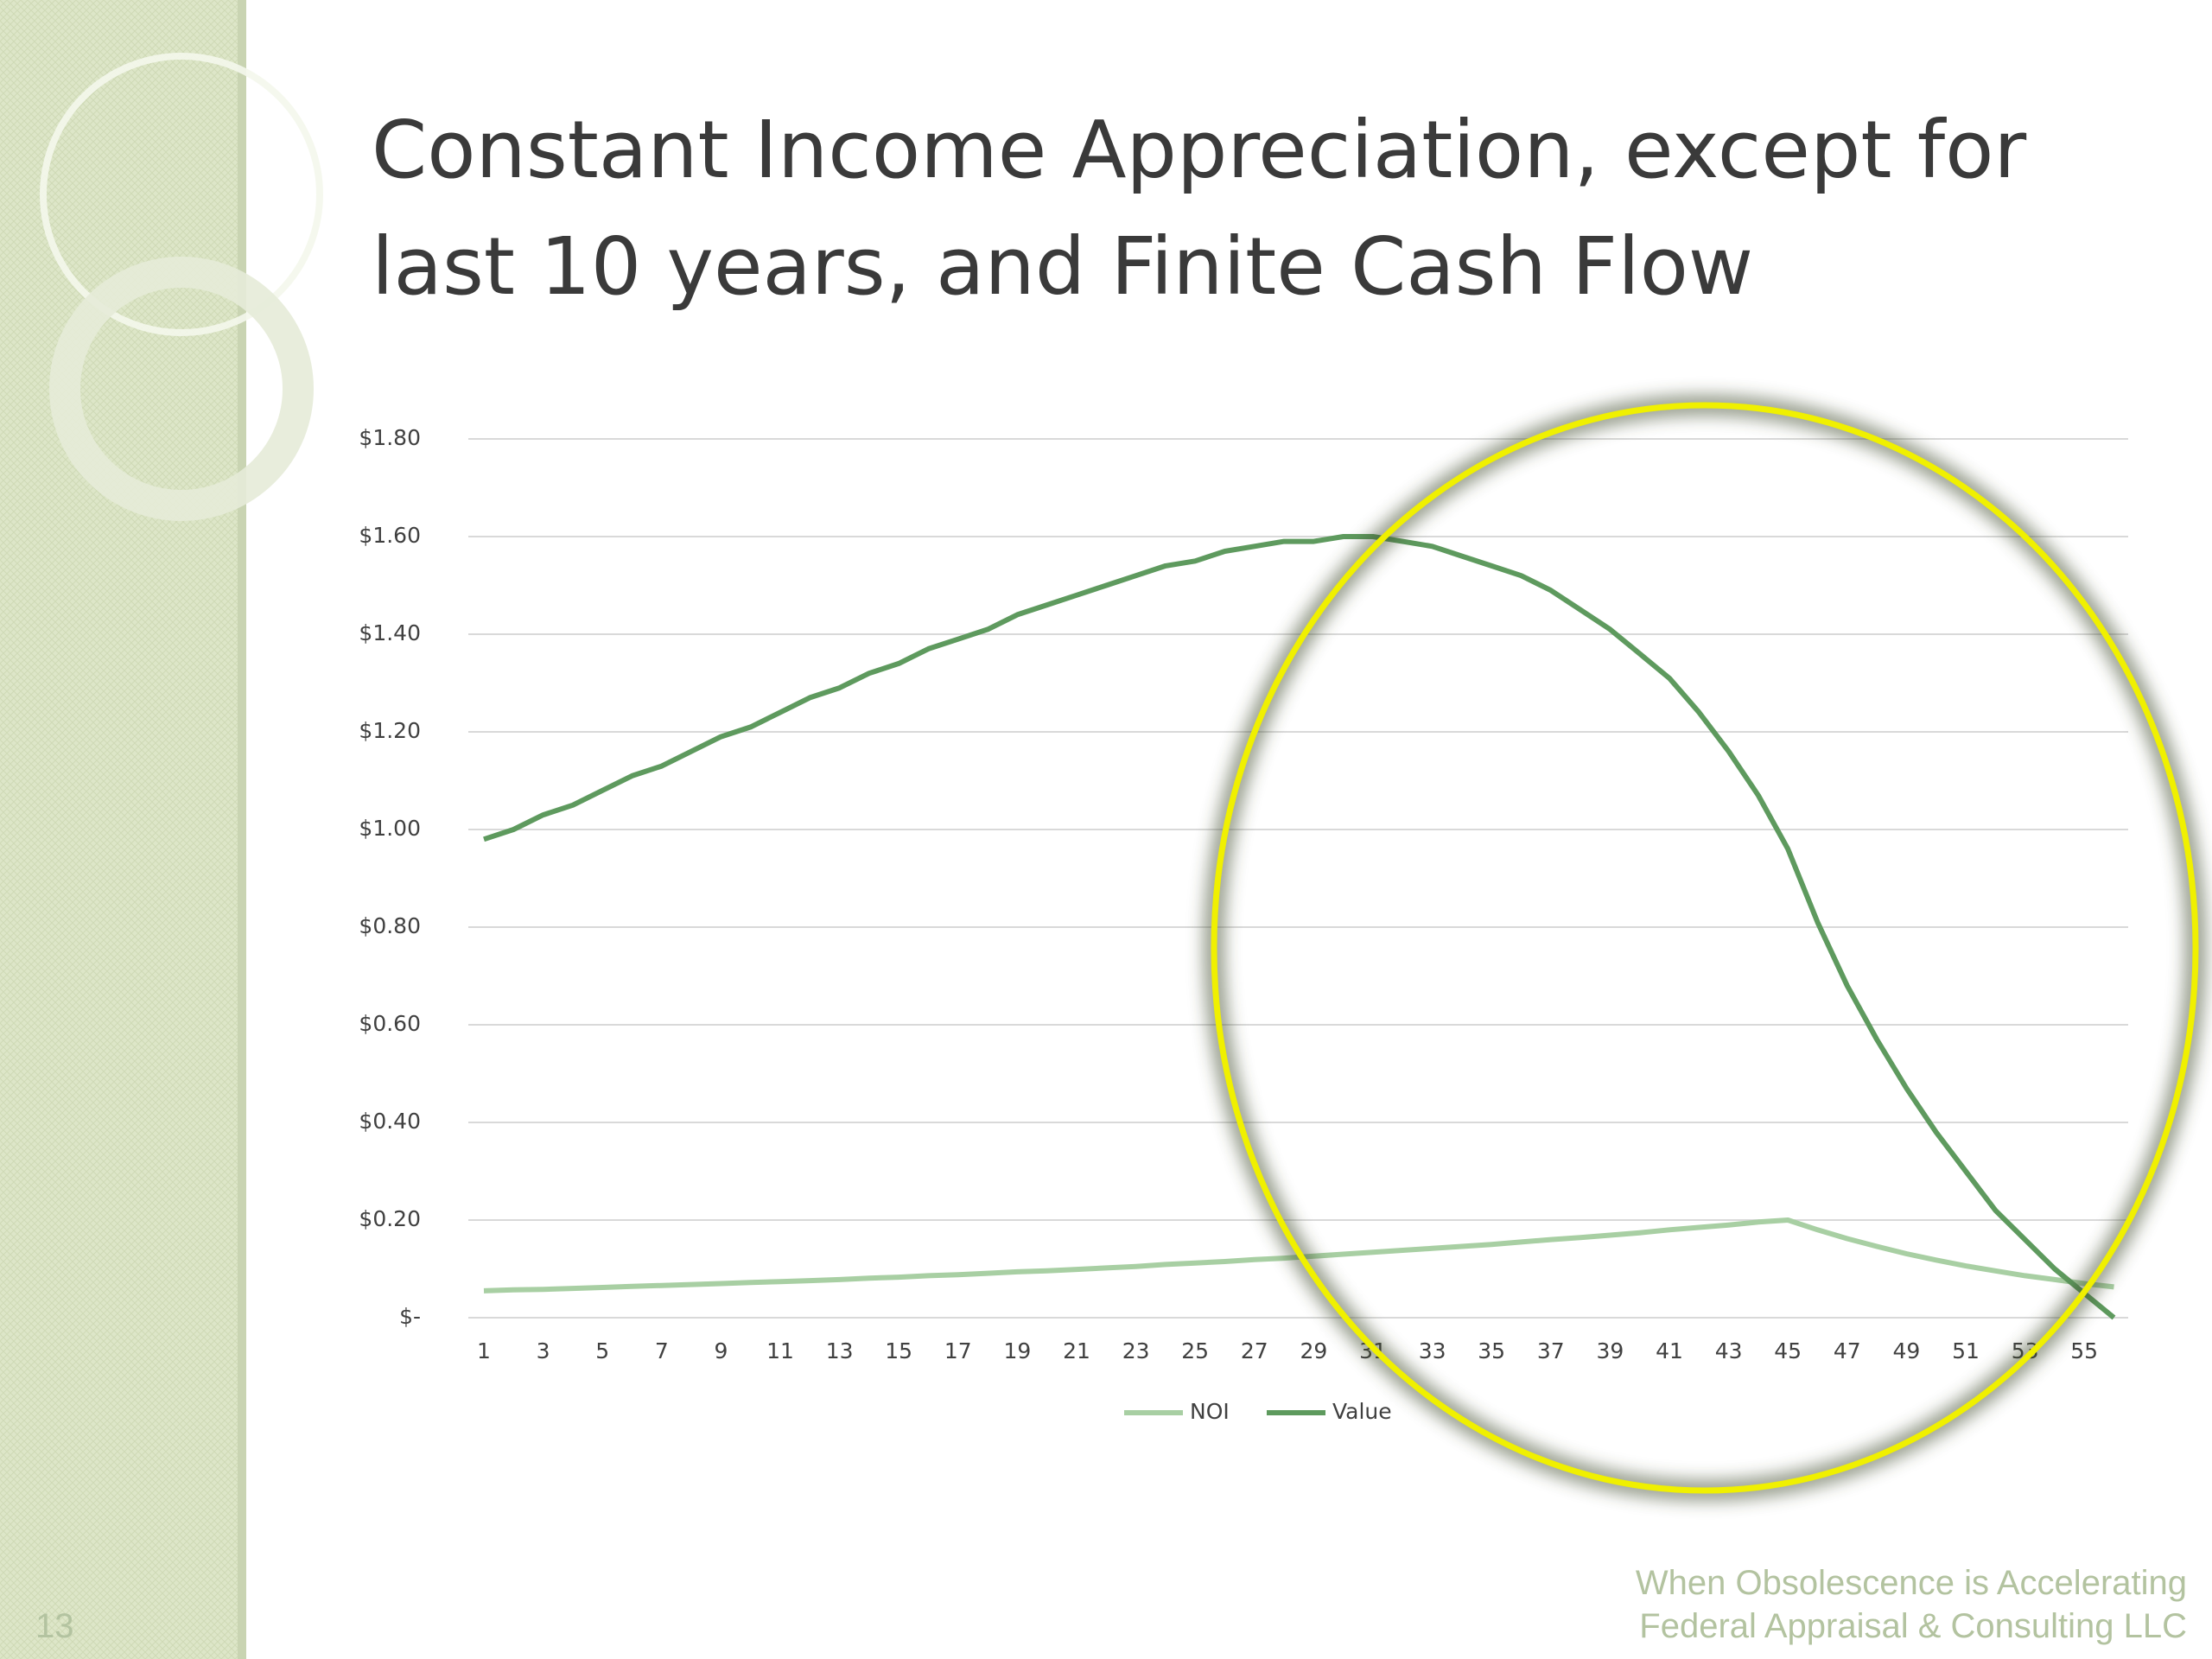  I want to click on x-tick-label: 55, so click(2084, 1350).